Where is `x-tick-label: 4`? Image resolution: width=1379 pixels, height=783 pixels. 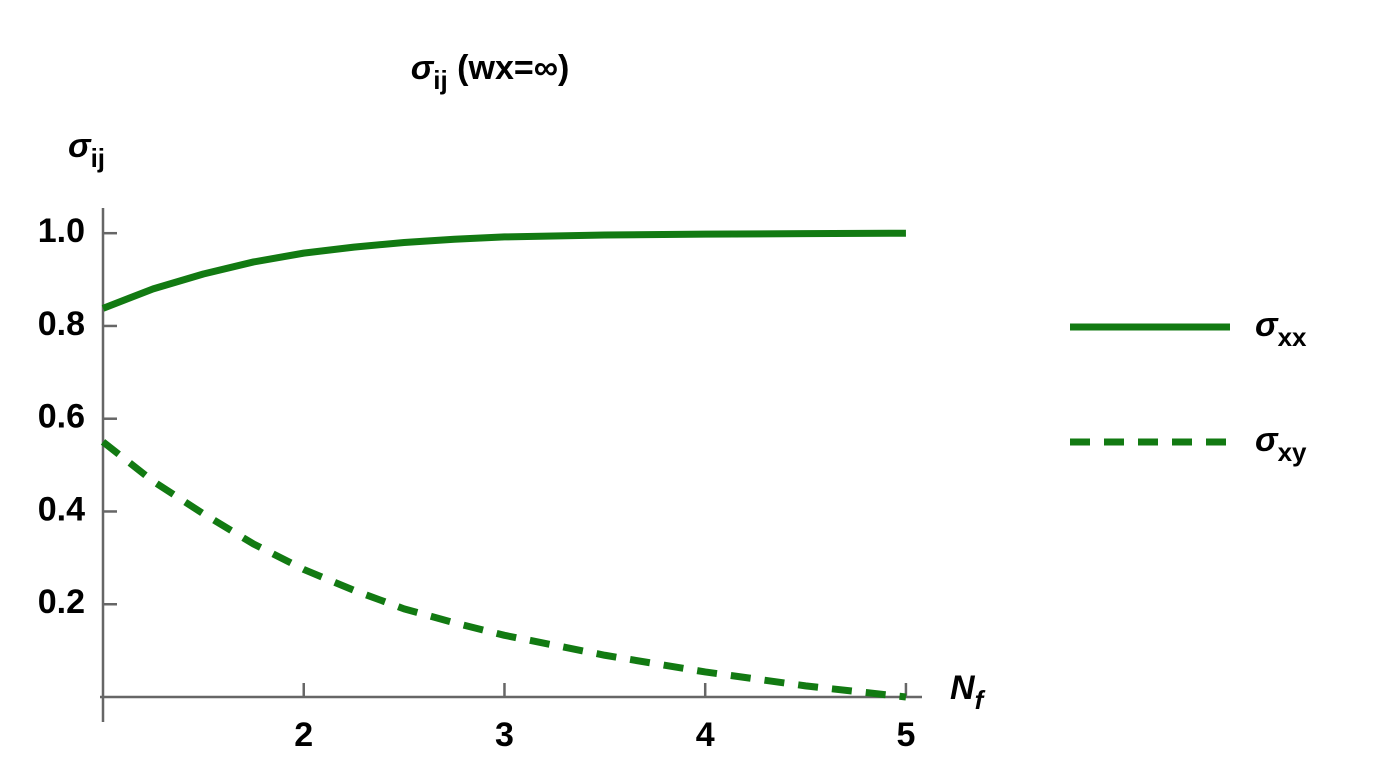 x-tick-label: 4 is located at coordinates (705, 735).